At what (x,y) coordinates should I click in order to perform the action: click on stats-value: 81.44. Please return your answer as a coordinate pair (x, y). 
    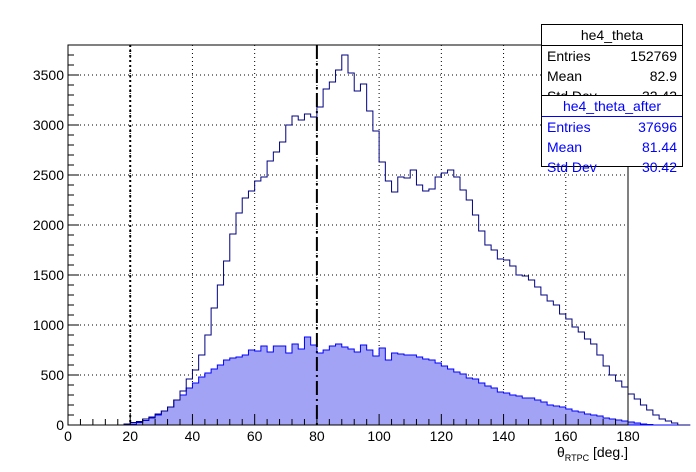
    Looking at the image, I should click on (659, 147).